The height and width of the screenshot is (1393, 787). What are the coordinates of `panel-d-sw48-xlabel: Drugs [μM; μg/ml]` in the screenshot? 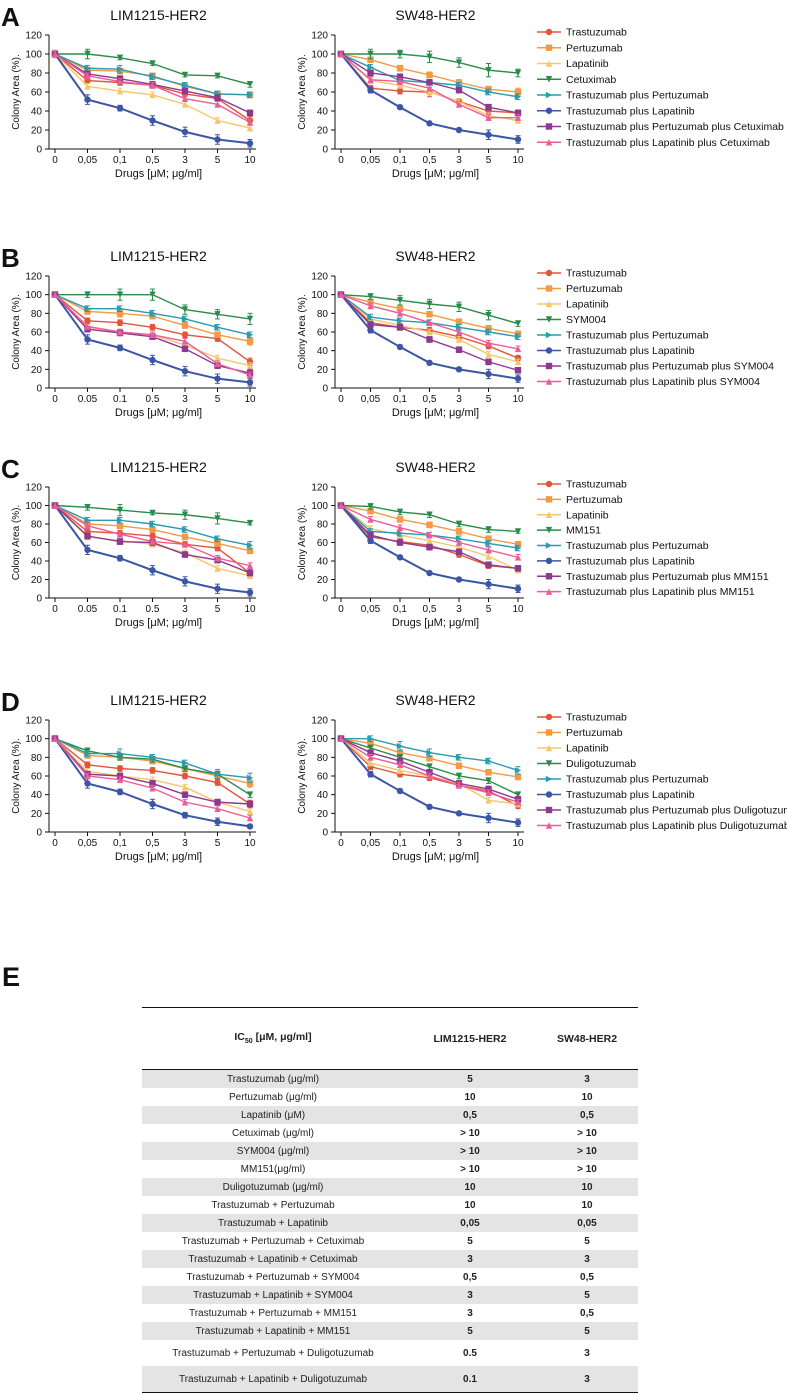 It's located at (435, 857).